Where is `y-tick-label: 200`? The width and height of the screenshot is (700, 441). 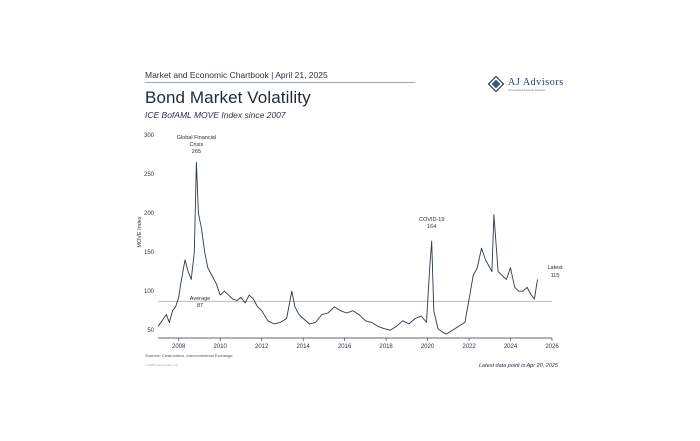
y-tick-label: 200 is located at coordinates (149, 214).